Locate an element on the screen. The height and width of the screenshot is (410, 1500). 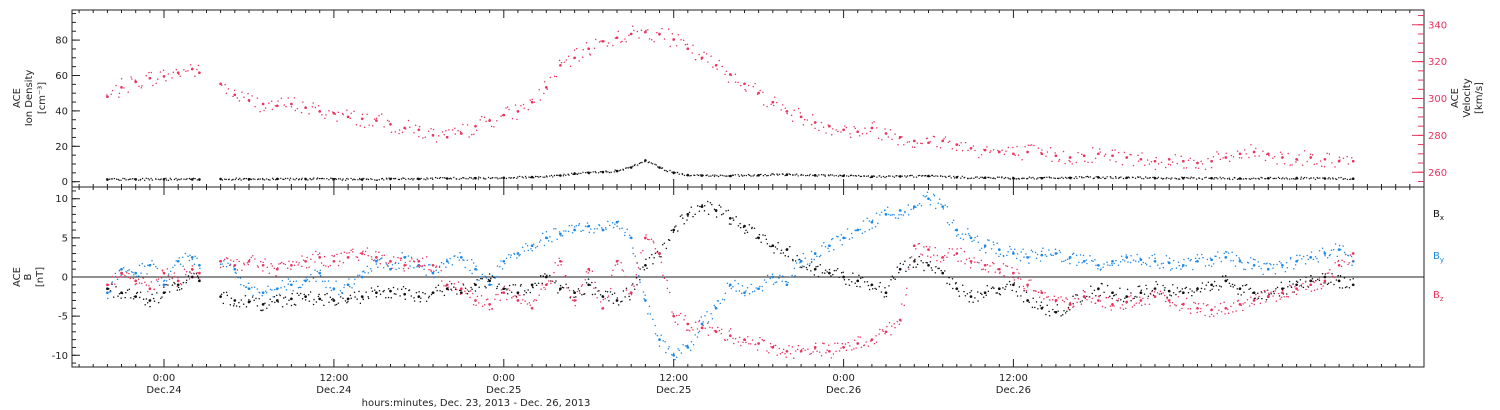
bx-point is located at coordinates (178, 285).